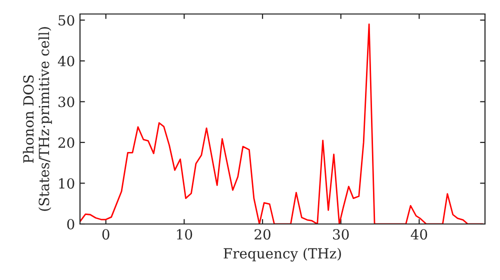  I want to click on x-tick-label: 30, so click(341, 234).